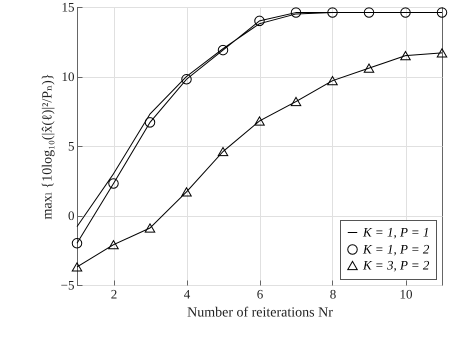 The height and width of the screenshot is (348, 474). What do you see at coordinates (396, 265) in the screenshot?
I see `legend-label: K = 3, P = 2` at bounding box center [396, 265].